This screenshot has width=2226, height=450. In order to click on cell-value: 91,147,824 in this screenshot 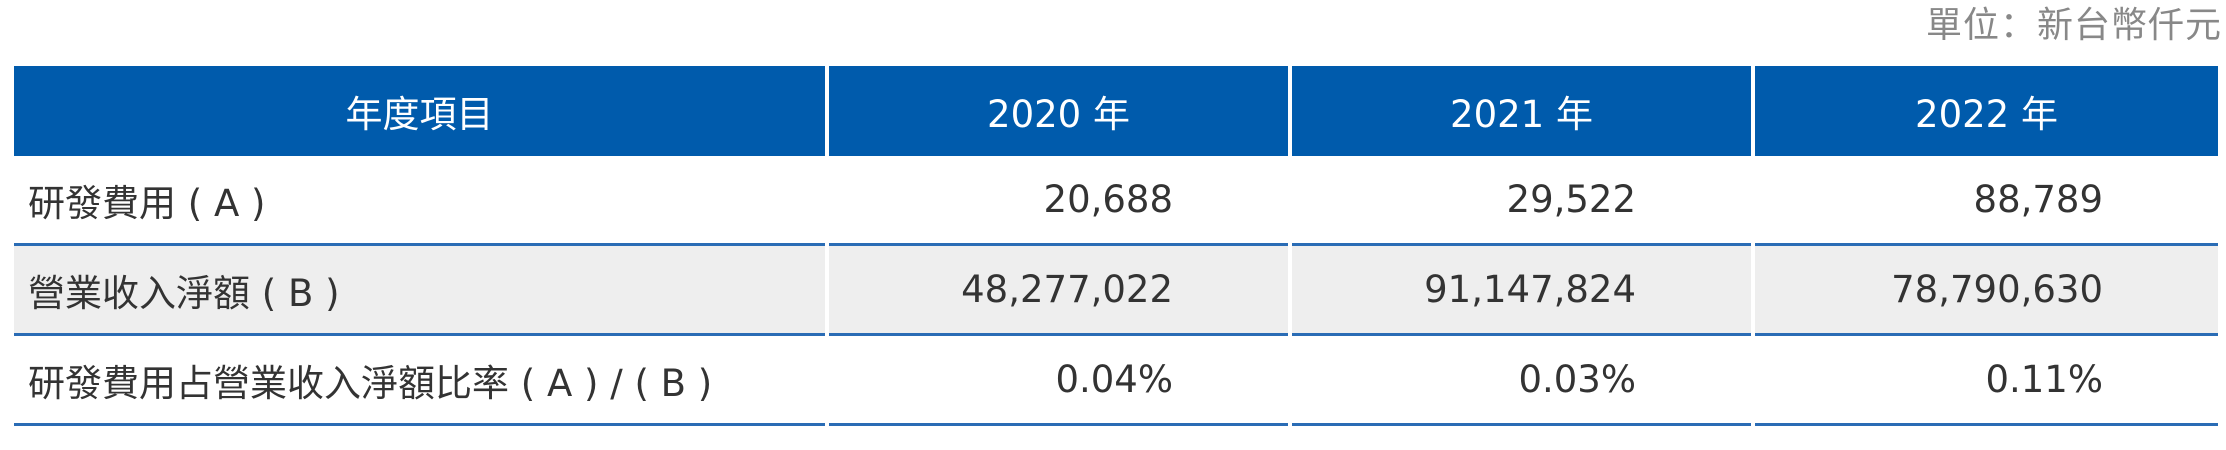, I will do `click(1520, 290)`.